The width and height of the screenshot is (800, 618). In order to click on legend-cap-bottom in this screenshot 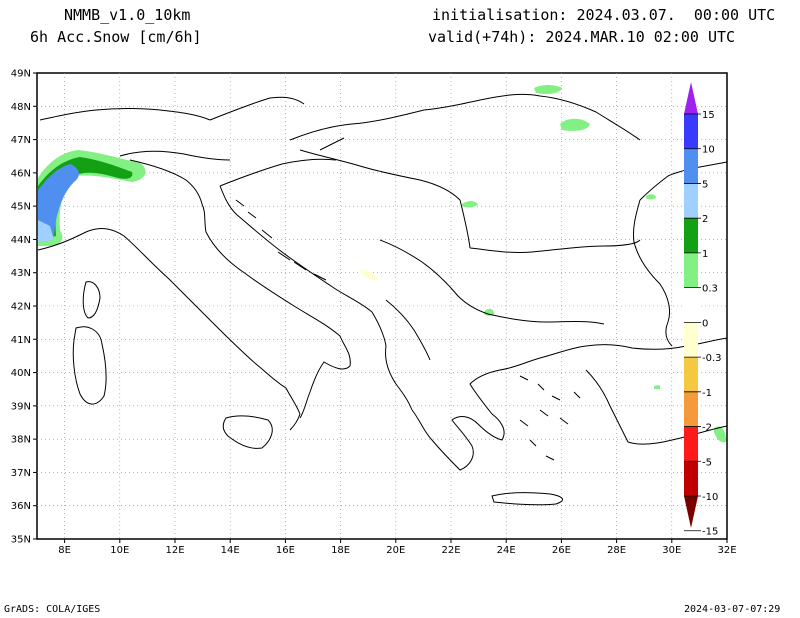, I will do `click(691, 512)`.